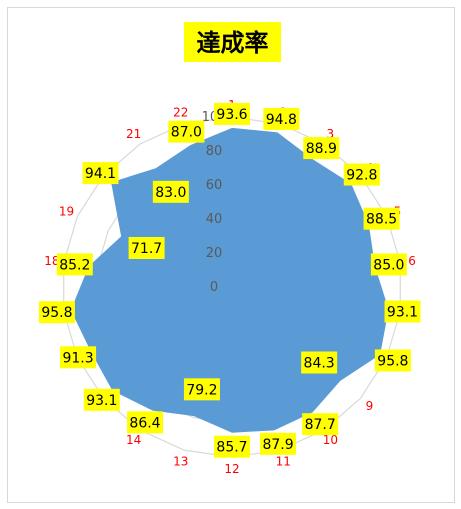  What do you see at coordinates (214, 202) in the screenshot?
I see `radial-ticks: 020406080100` at bounding box center [214, 202].